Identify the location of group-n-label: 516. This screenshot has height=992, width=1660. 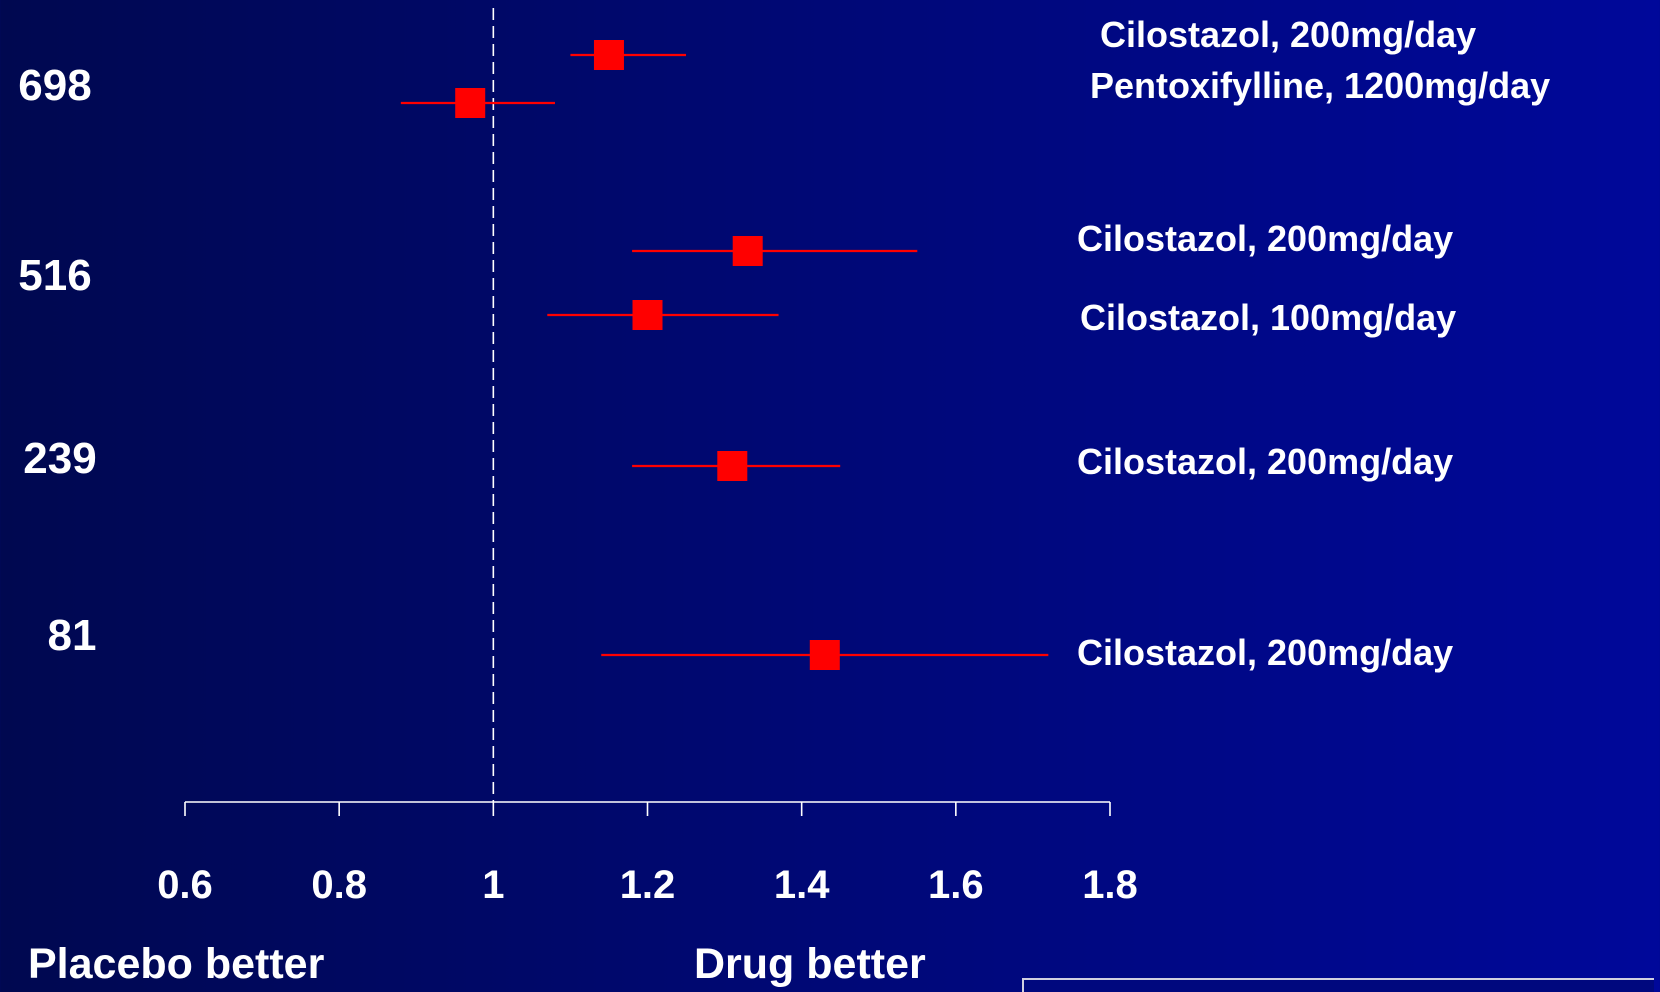
(54, 275).